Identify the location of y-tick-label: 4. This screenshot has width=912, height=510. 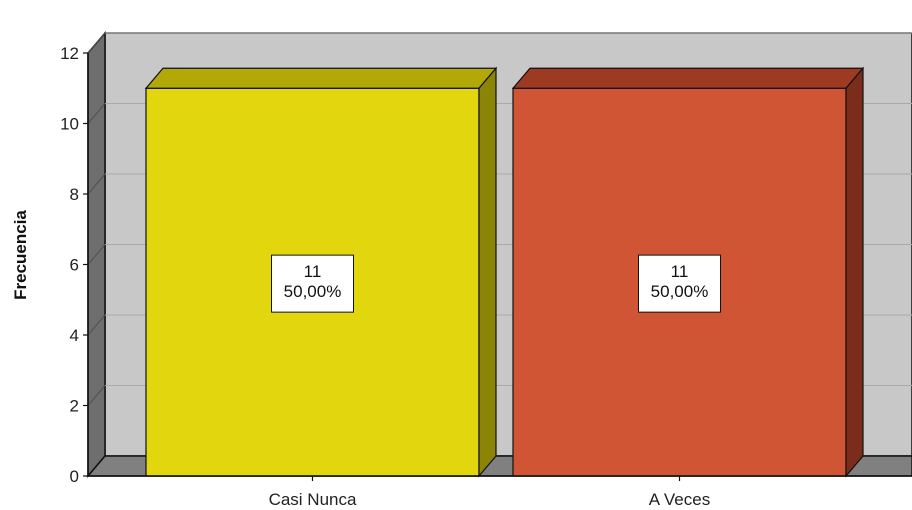
(74, 335).